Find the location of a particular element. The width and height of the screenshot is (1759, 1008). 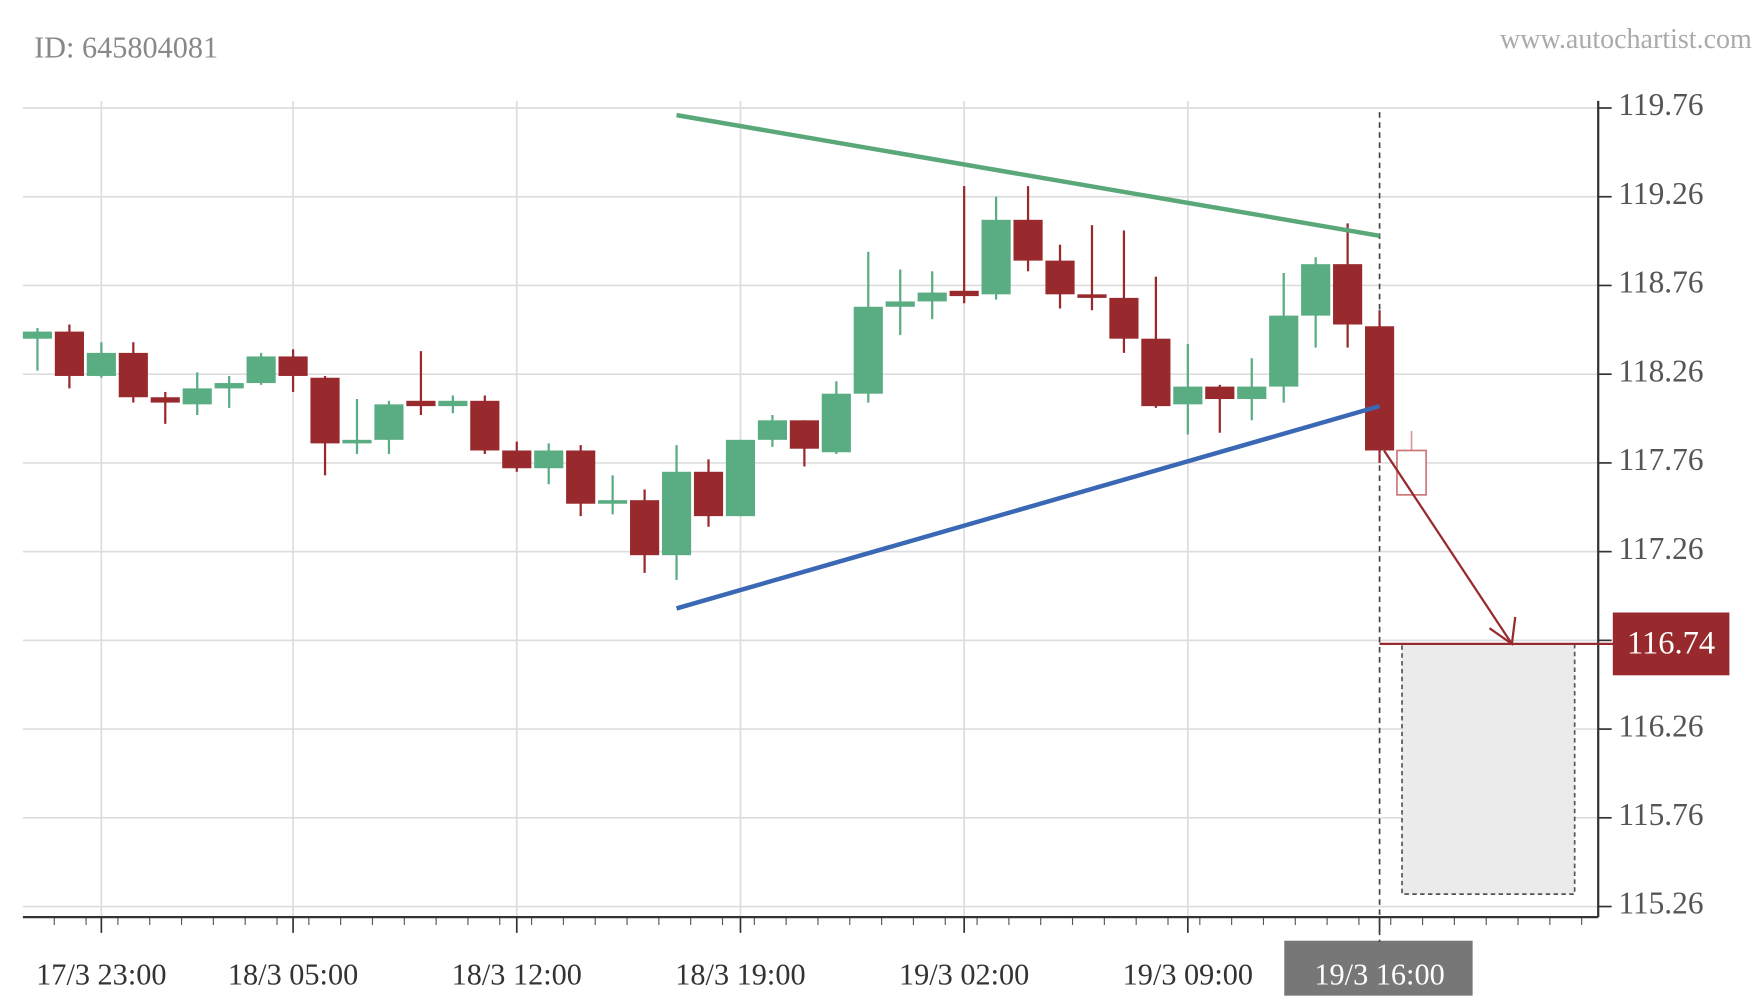

y-tick-label: 119.76 is located at coordinates (1660, 104).